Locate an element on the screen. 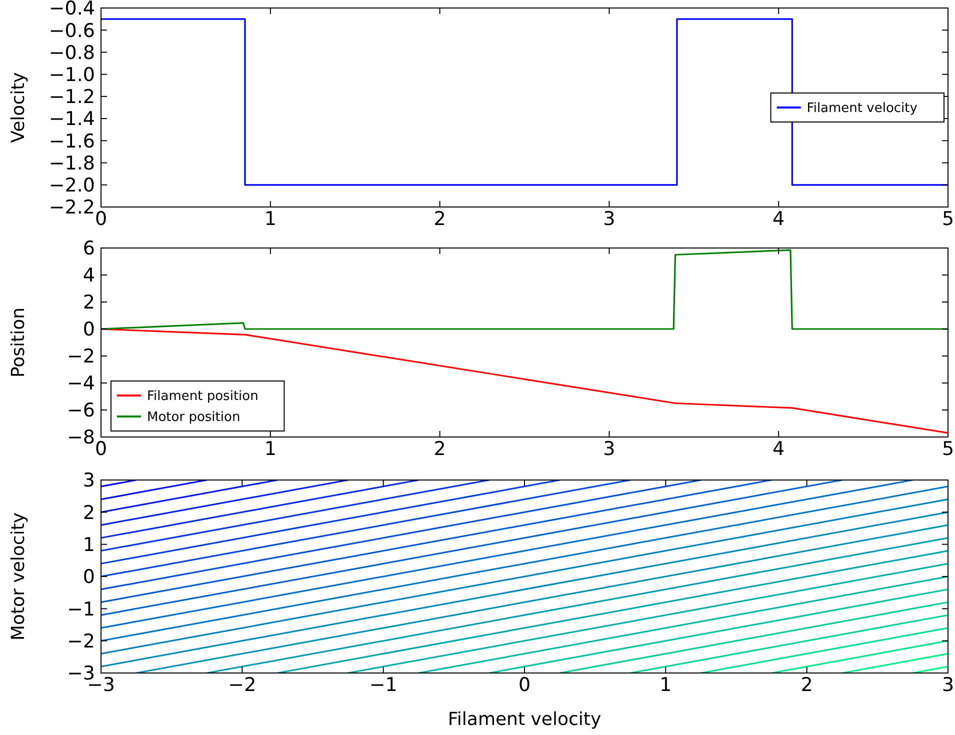 The height and width of the screenshot is (735, 955). y-tick-label: −2.0 is located at coordinates (71, 185).